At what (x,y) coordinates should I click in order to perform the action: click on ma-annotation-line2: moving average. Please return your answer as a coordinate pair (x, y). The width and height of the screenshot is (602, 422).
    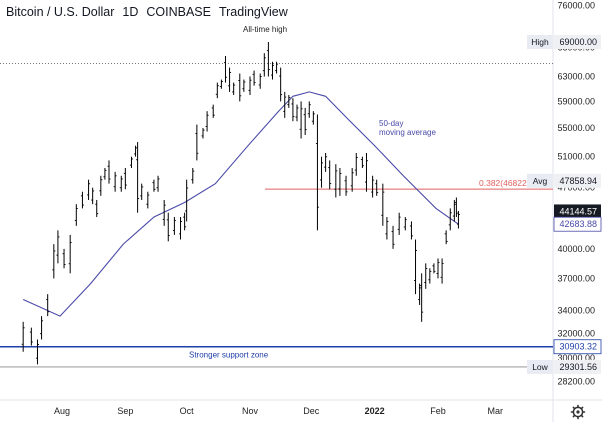
    Looking at the image, I should click on (407, 132).